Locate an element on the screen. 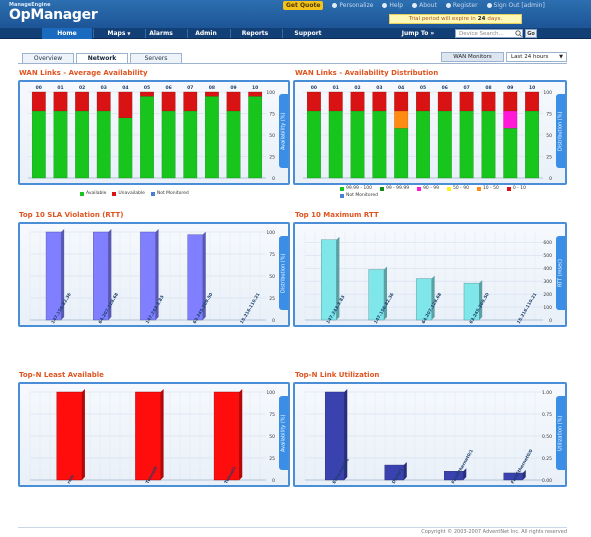 Image resolution: width=591 pixels, height=537 pixels. x-tick-label: 02 is located at coordinates (82, 88).